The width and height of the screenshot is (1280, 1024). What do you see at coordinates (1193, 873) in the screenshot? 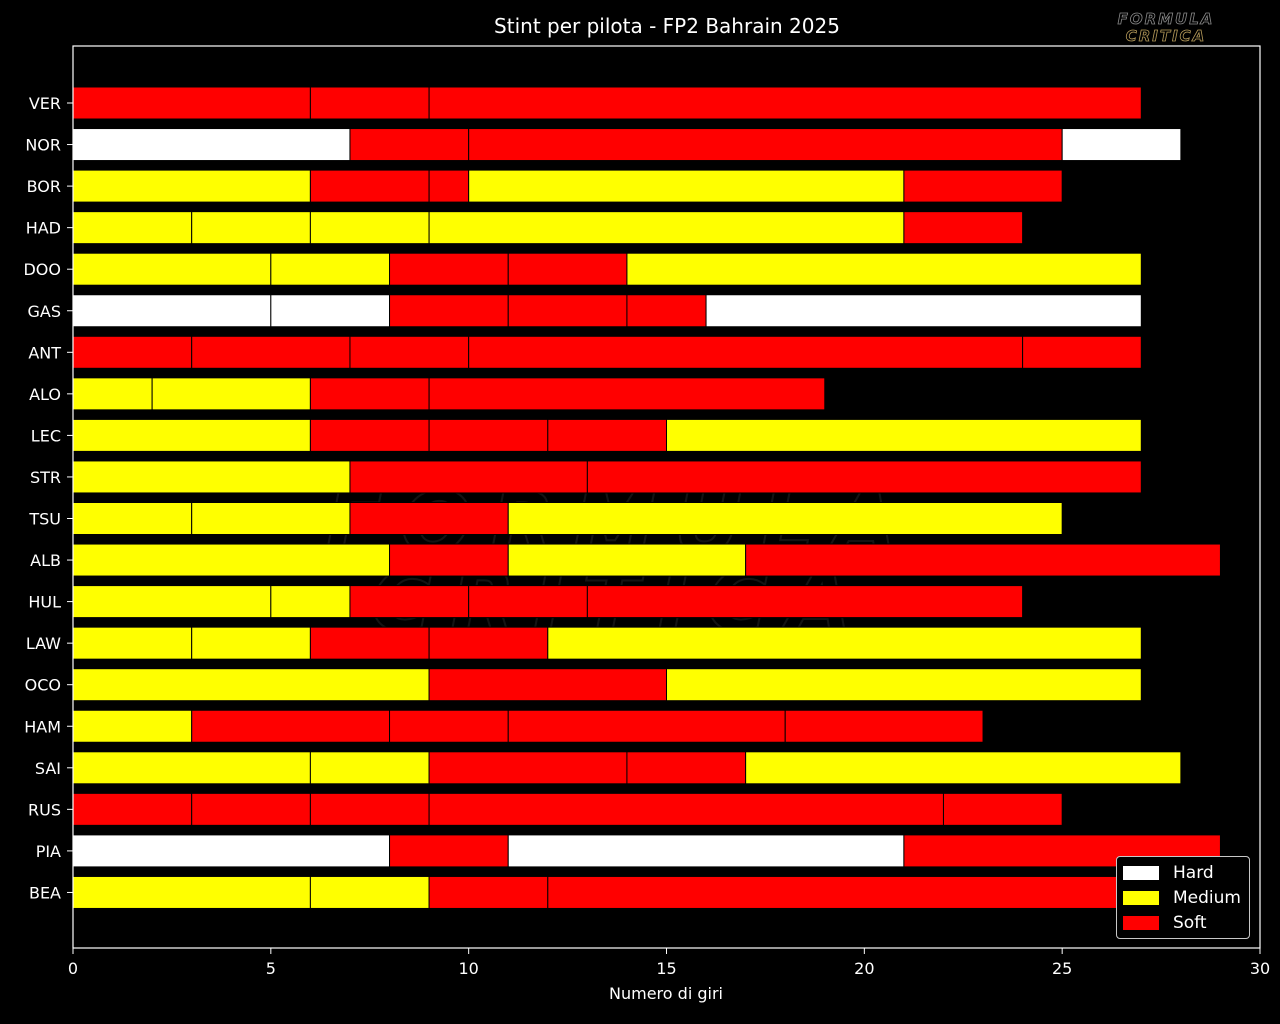
I see `legend-label-hard: Hard` at bounding box center [1193, 873].